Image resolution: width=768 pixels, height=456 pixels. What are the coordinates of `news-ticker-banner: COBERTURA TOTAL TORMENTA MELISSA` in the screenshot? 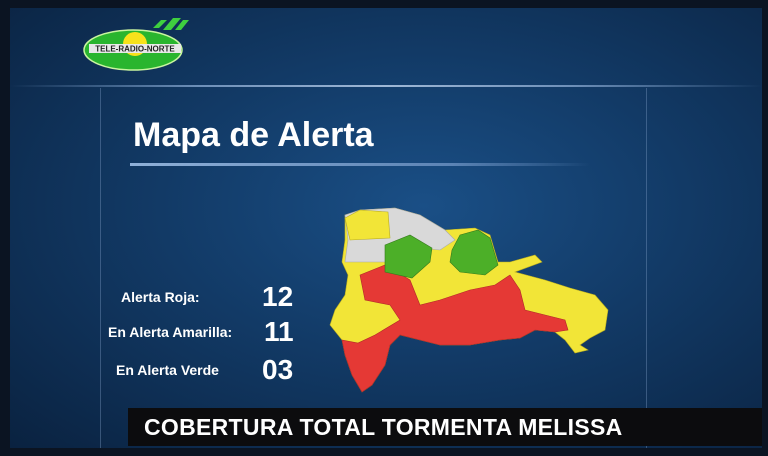 It's located at (445, 427).